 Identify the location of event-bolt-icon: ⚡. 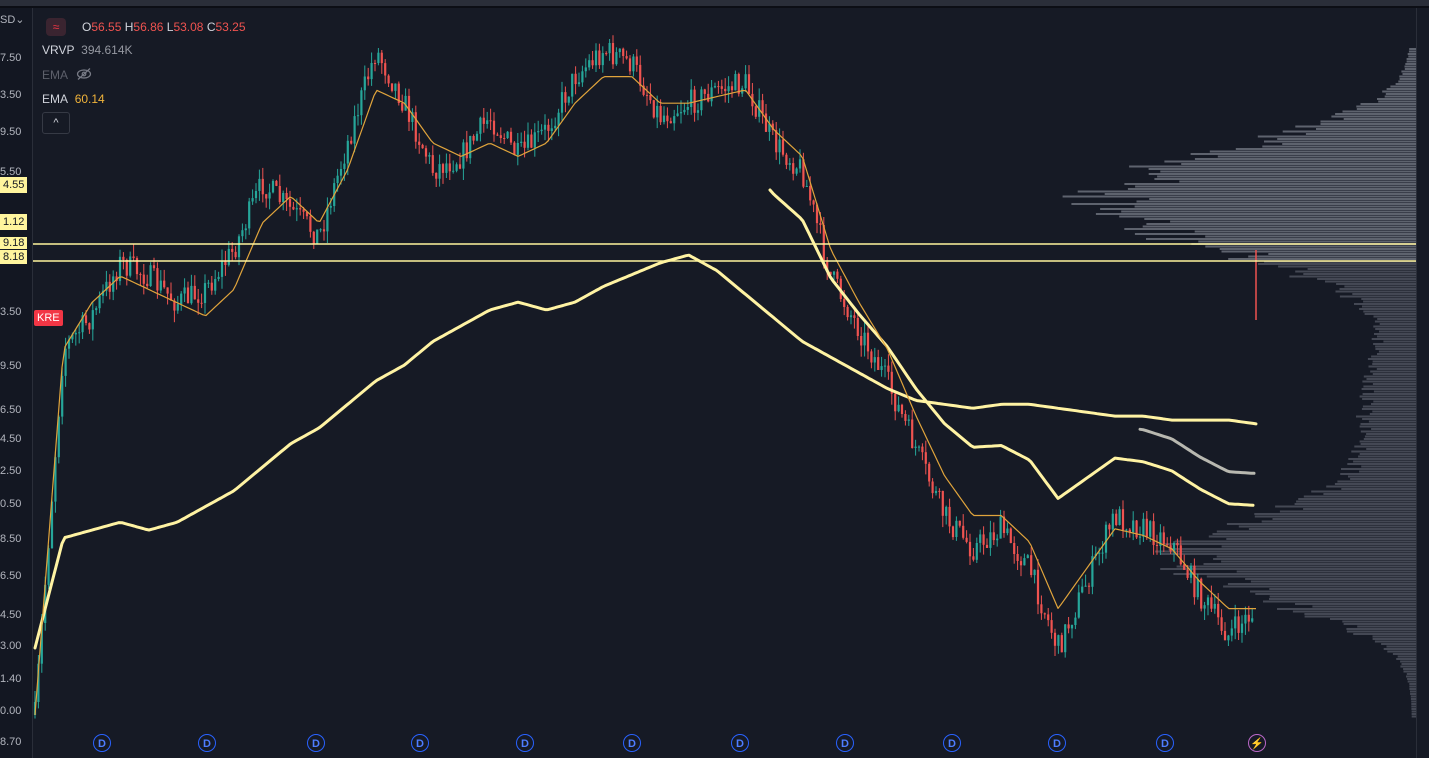
(1257, 743).